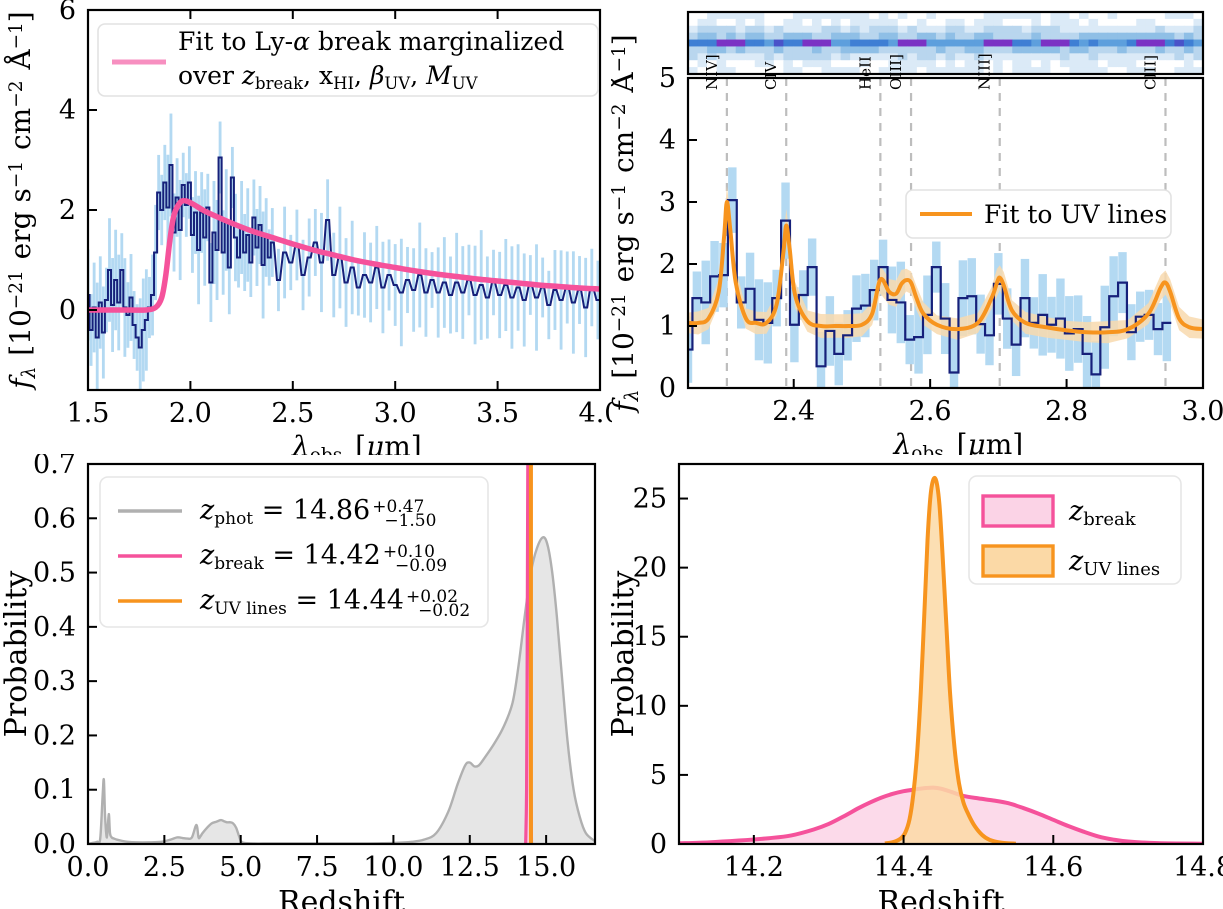 Image resolution: width=1223 pixels, height=909 pixels. Describe the element at coordinates (930, 411) in the screenshot. I see `x-tick-label-1: 2.6` at that location.